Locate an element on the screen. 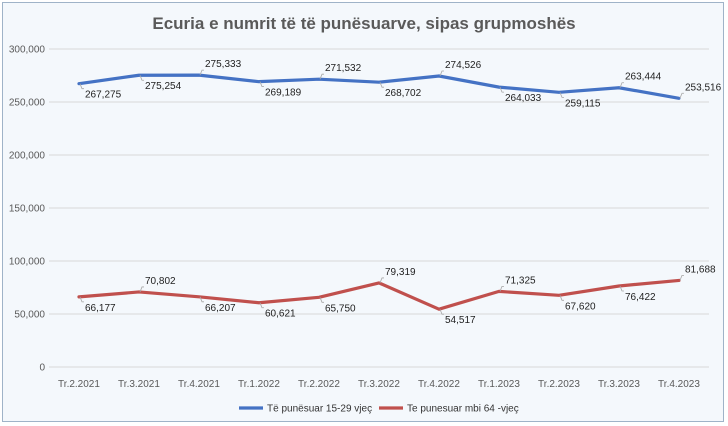 Image resolution: width=728 pixels, height=426 pixels. x-tick-label: Tr.2.2023 is located at coordinates (559, 384).